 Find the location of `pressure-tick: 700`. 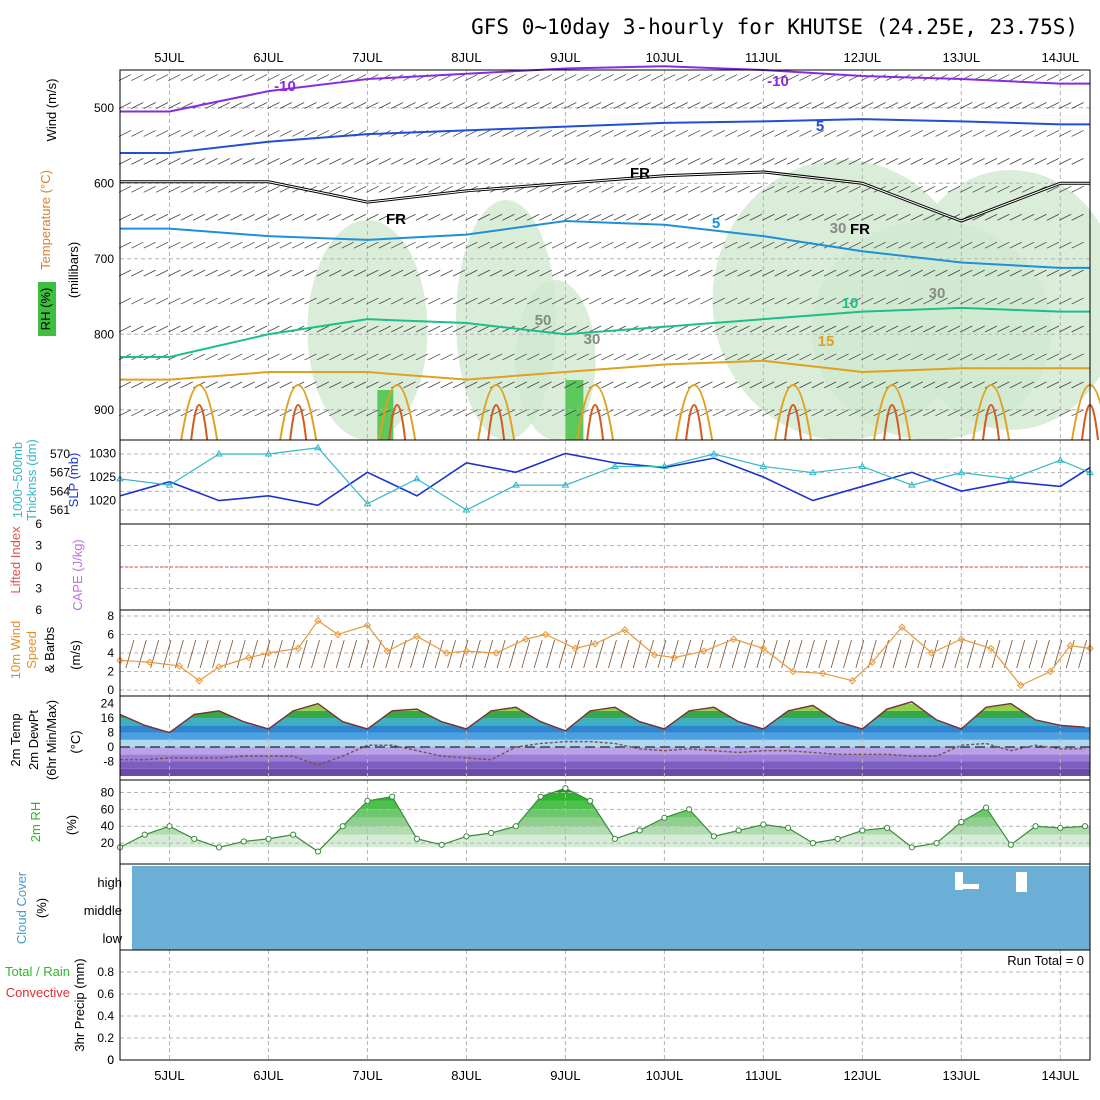

pressure-tick: 700 is located at coordinates (104, 259).